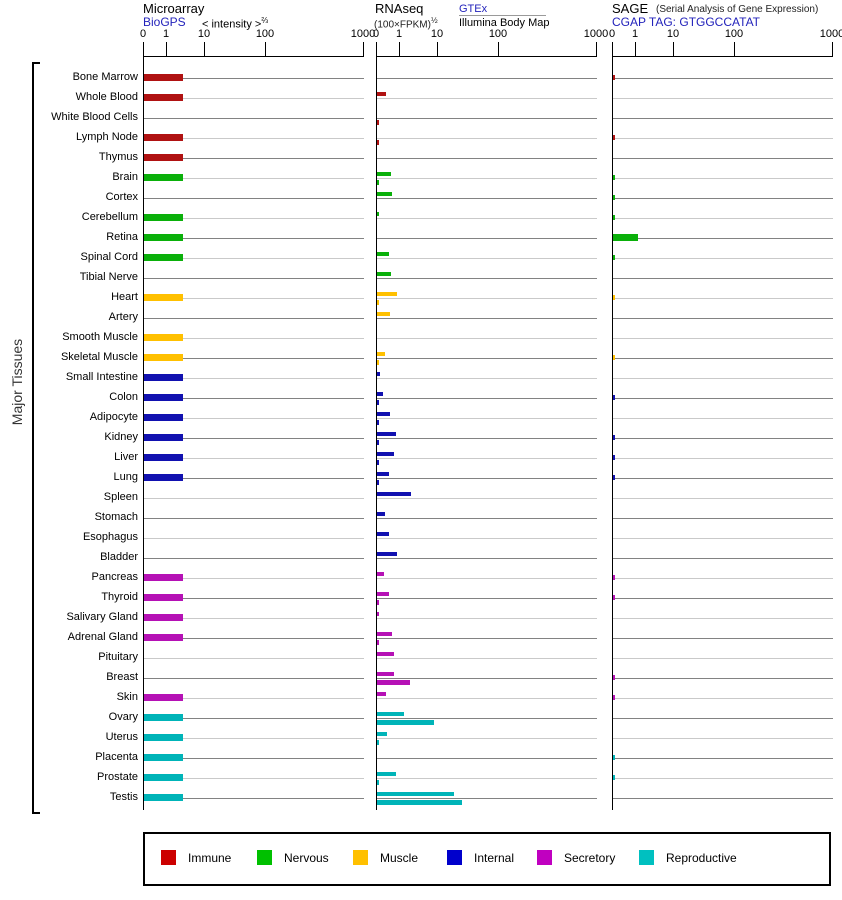 This screenshot has width=842, height=900. I want to click on microarray-row-line-cerebellum, so click(254, 218).